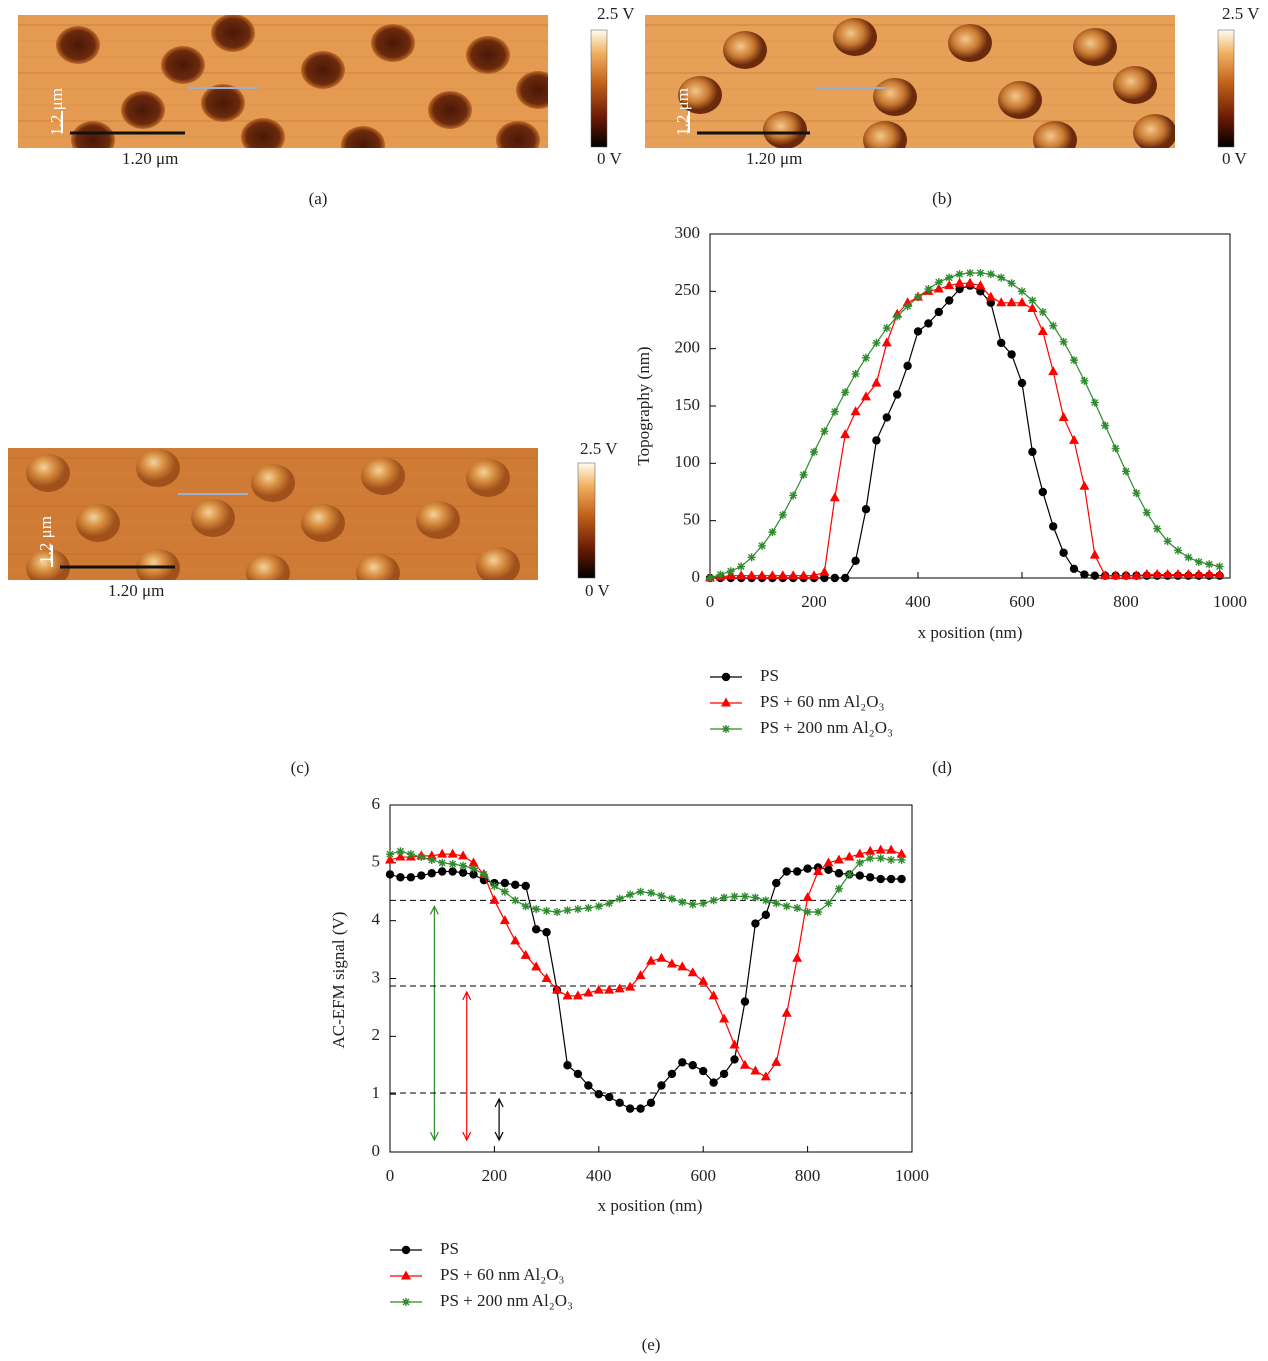  I want to click on x-tick-label: 0, so click(390, 1175).